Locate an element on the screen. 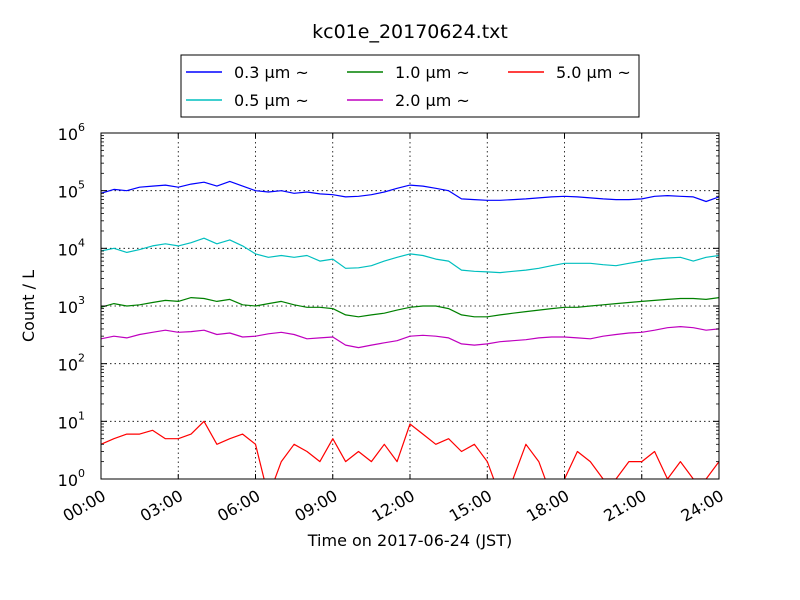 This screenshot has width=800, height=600. x-tick-label: 18:00 is located at coordinates (547, 506).